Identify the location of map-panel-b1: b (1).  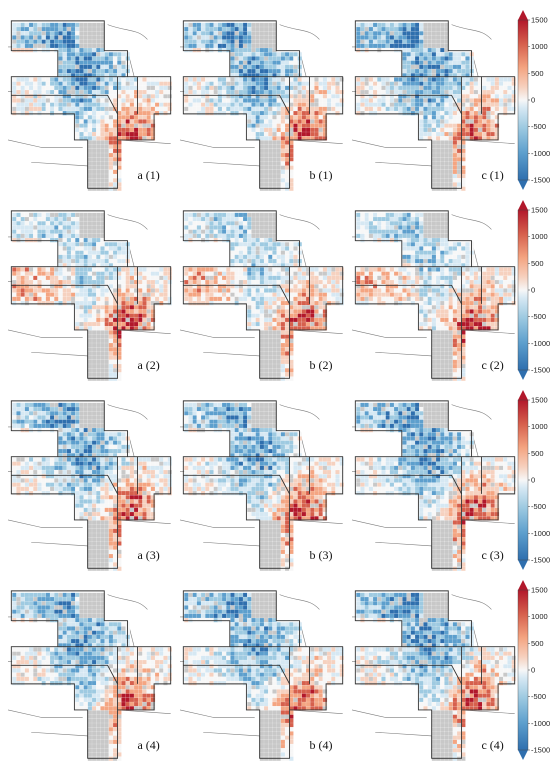
(261, 105).